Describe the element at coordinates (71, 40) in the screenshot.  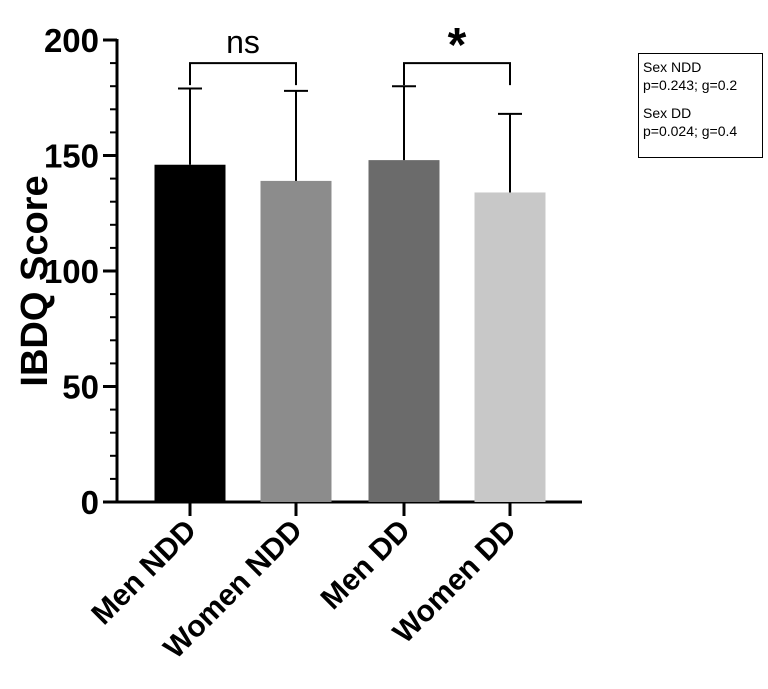
I see `y-tick-label: 200` at that location.